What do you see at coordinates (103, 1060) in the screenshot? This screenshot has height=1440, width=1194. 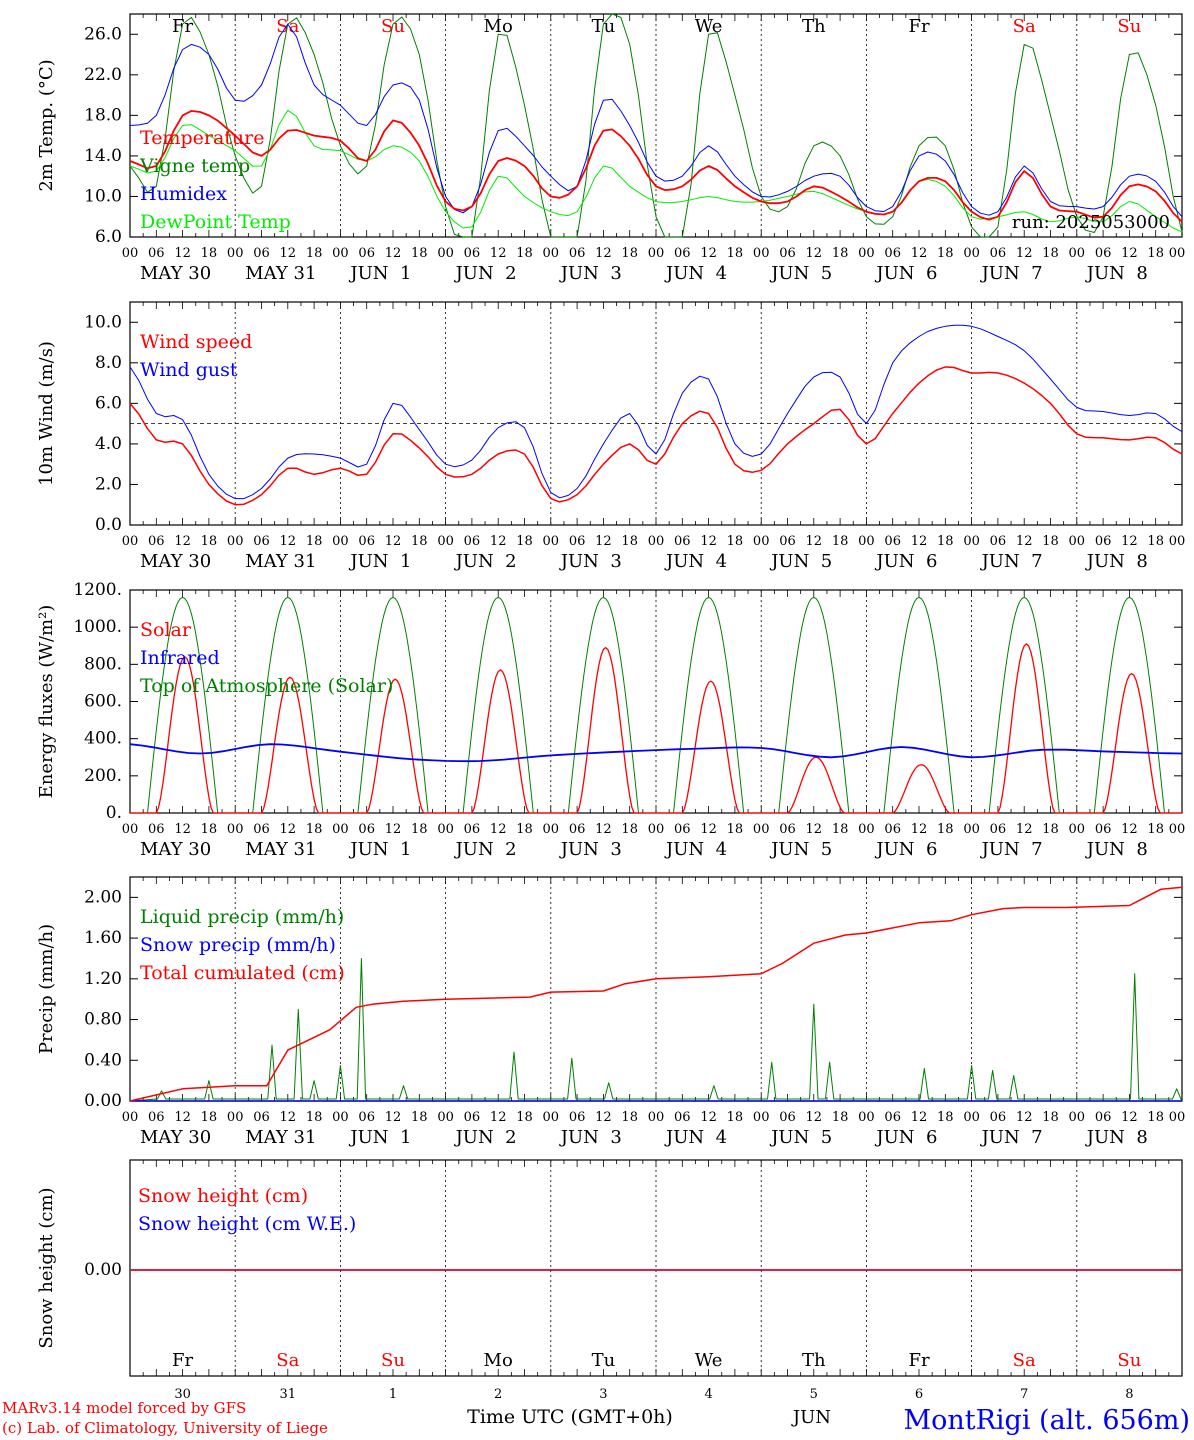 I see `y-tick-label: 0.40` at bounding box center [103, 1060].